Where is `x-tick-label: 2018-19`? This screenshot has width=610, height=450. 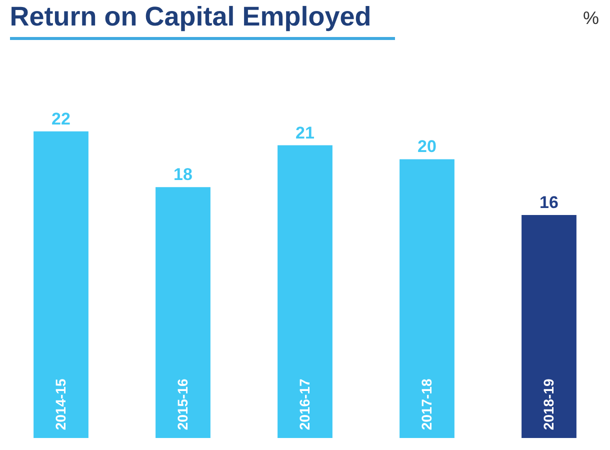 x-tick-label: 2018-19 is located at coordinates (548, 404).